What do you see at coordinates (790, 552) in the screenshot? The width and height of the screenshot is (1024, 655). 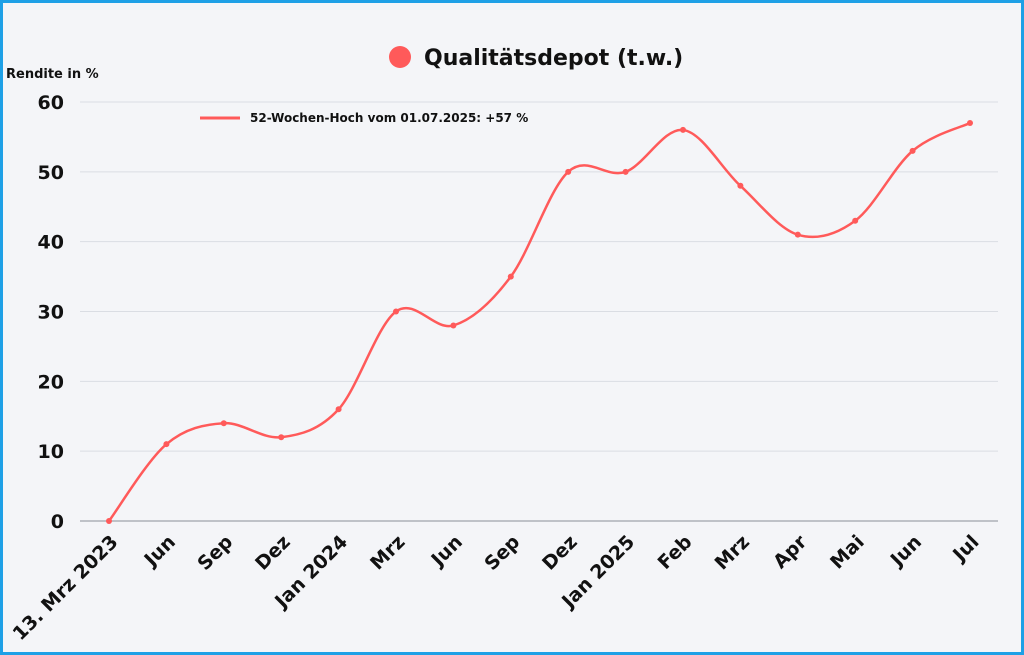 I see `x-tick-label: Apr` at bounding box center [790, 552].